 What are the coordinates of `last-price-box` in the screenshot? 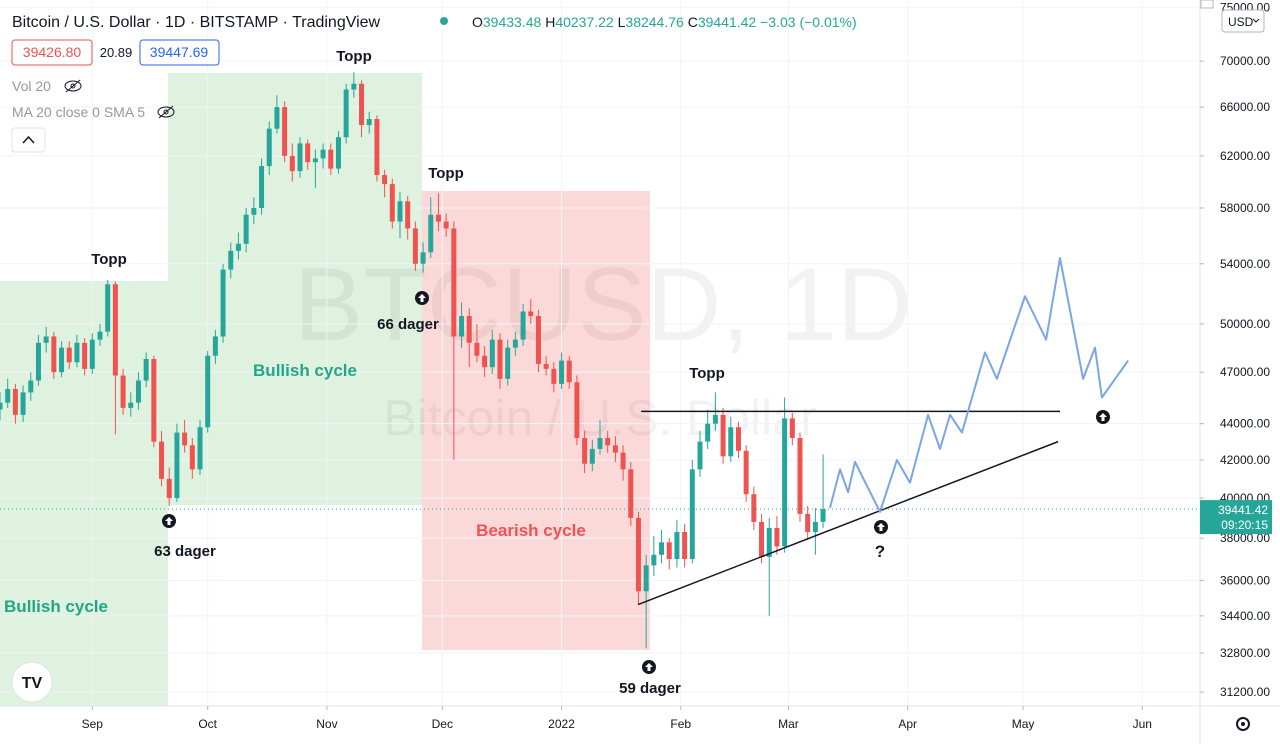 It's located at (1236, 517).